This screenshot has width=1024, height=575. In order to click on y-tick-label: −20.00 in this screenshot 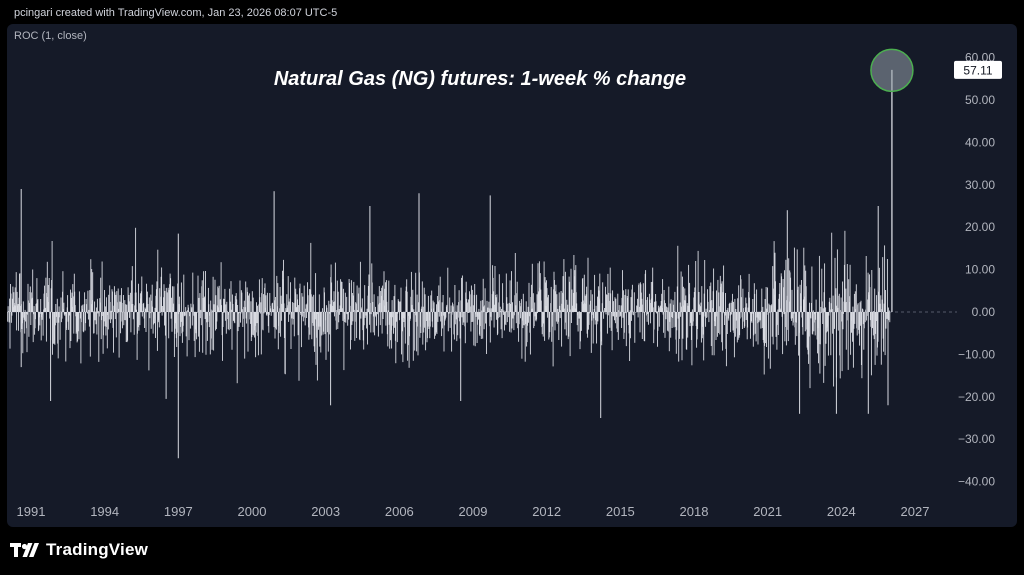, I will do `click(976, 397)`.